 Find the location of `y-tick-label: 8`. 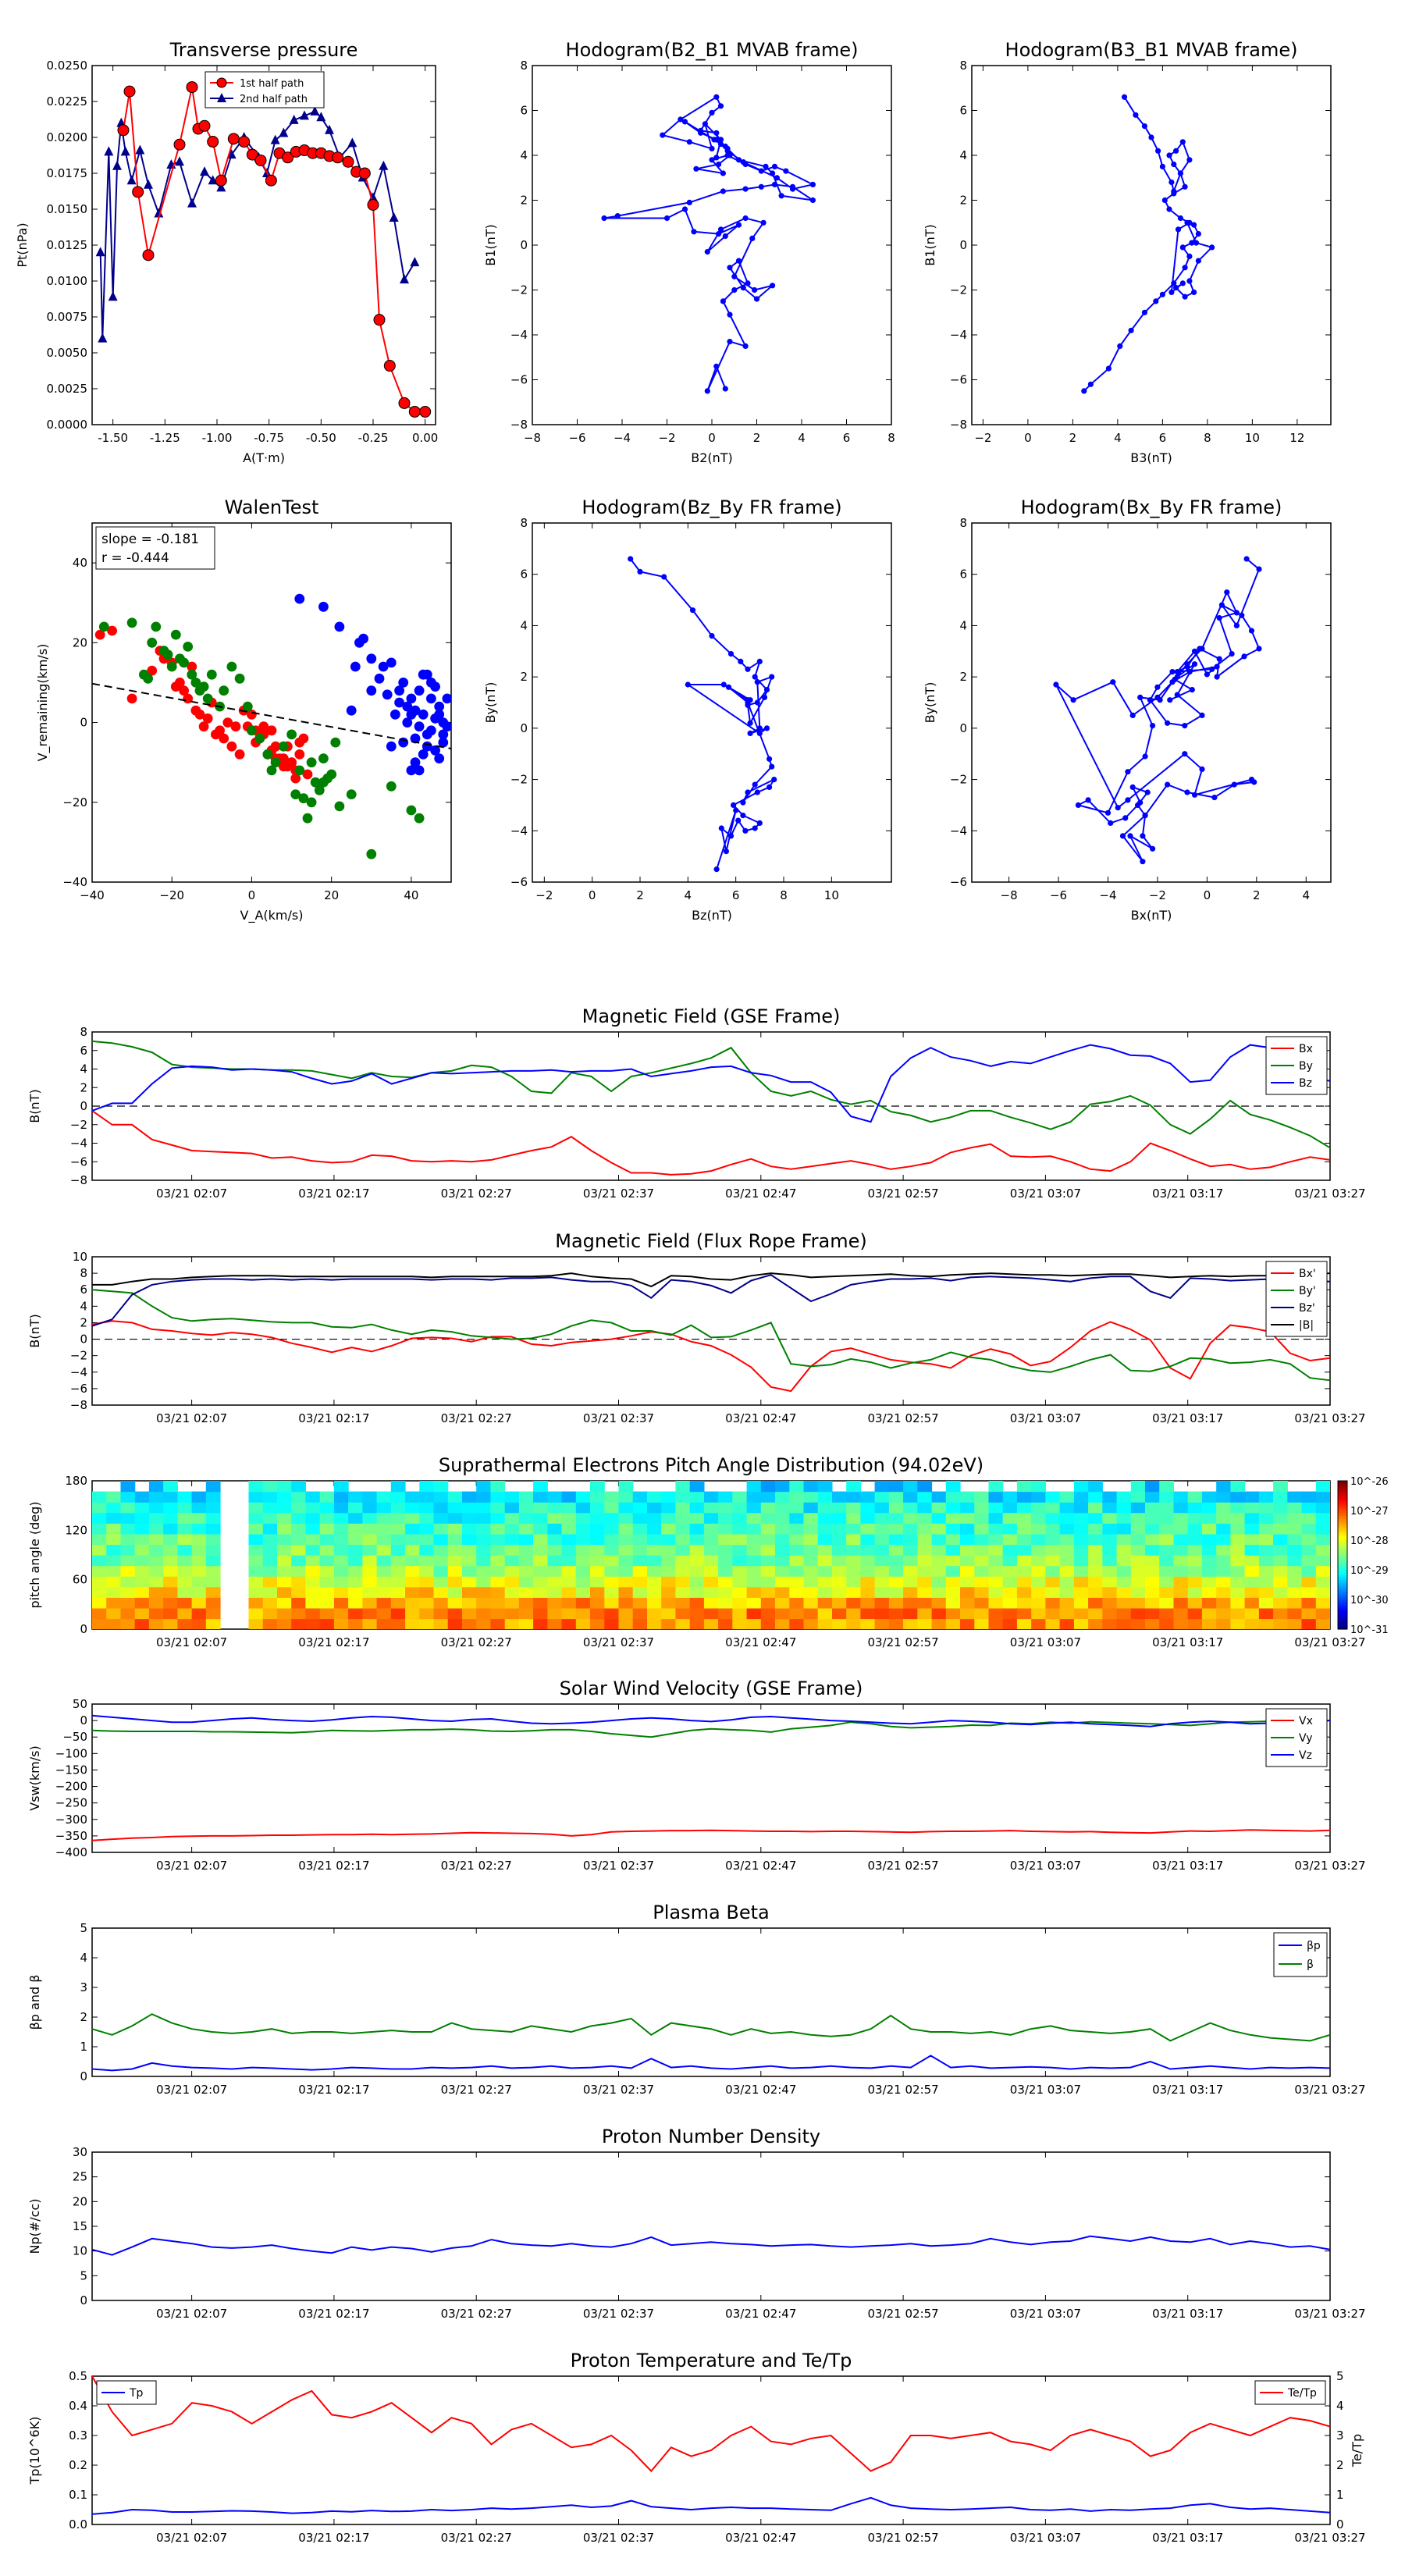

y-tick-label: 8 is located at coordinates (84, 1032).